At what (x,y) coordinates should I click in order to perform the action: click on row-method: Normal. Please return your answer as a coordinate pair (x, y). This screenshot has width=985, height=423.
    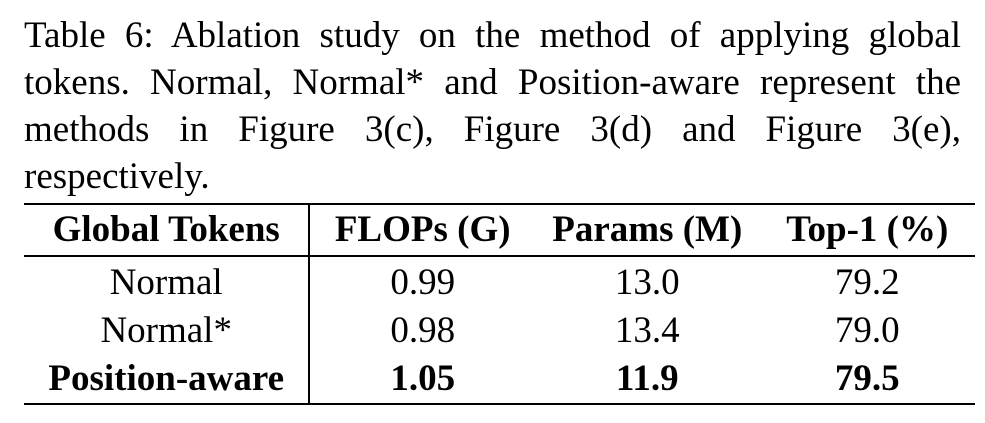
    Looking at the image, I should click on (167, 281).